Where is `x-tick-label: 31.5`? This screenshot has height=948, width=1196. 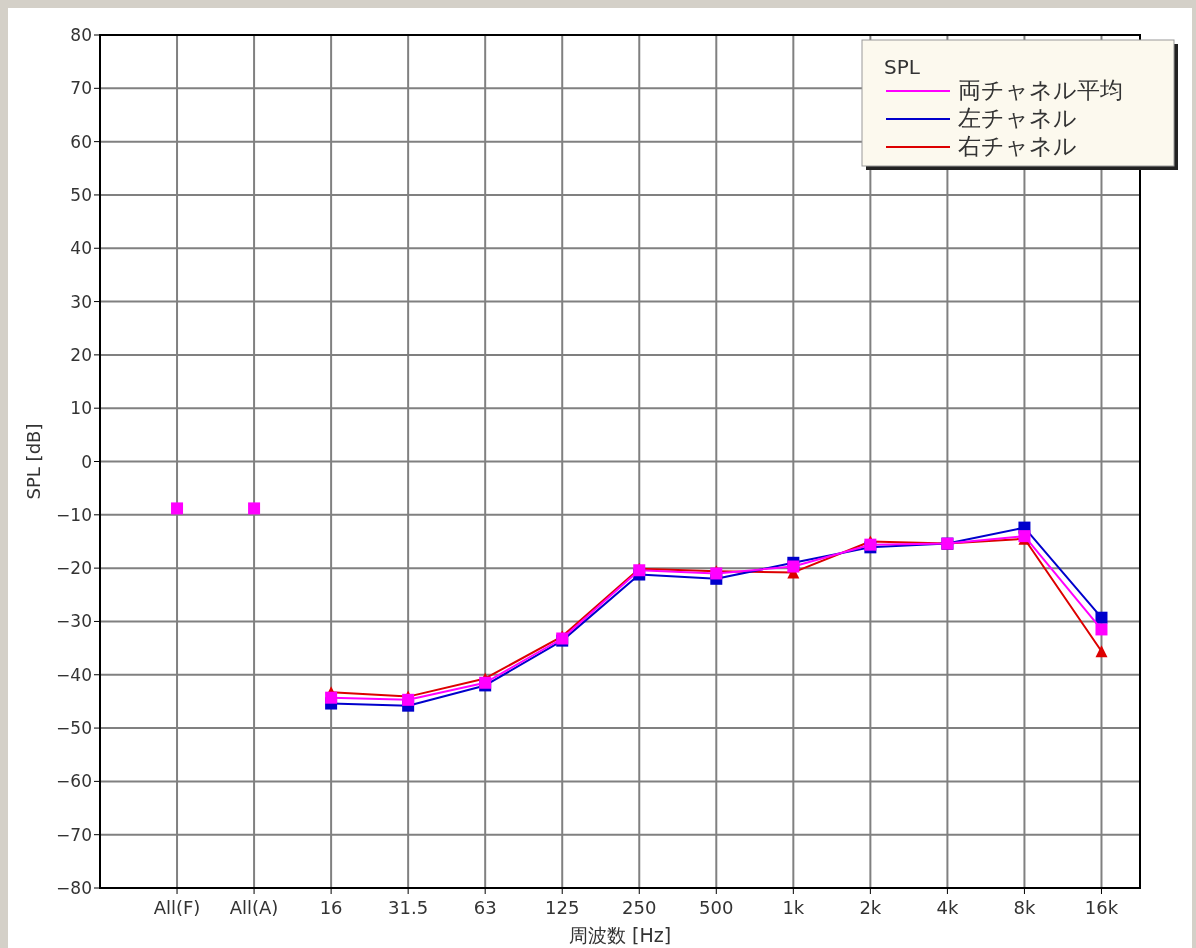
x-tick-label: 31.5 is located at coordinates (408, 907).